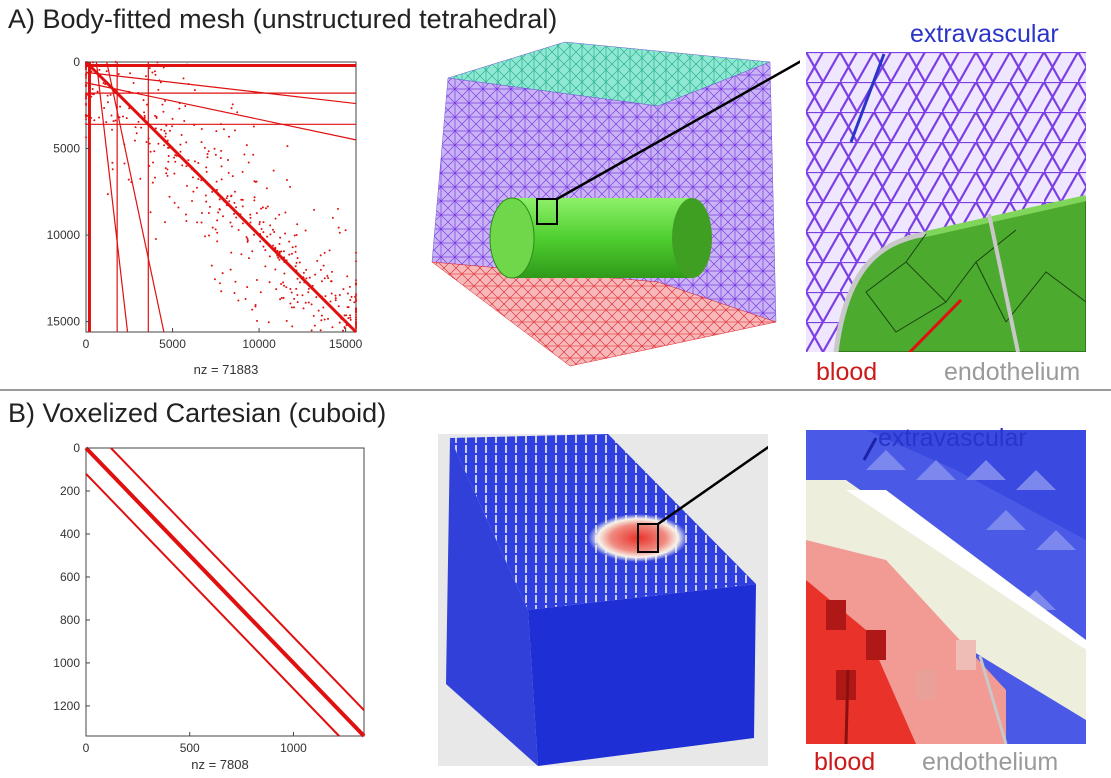  I want to click on section-divider, so click(555, 390).